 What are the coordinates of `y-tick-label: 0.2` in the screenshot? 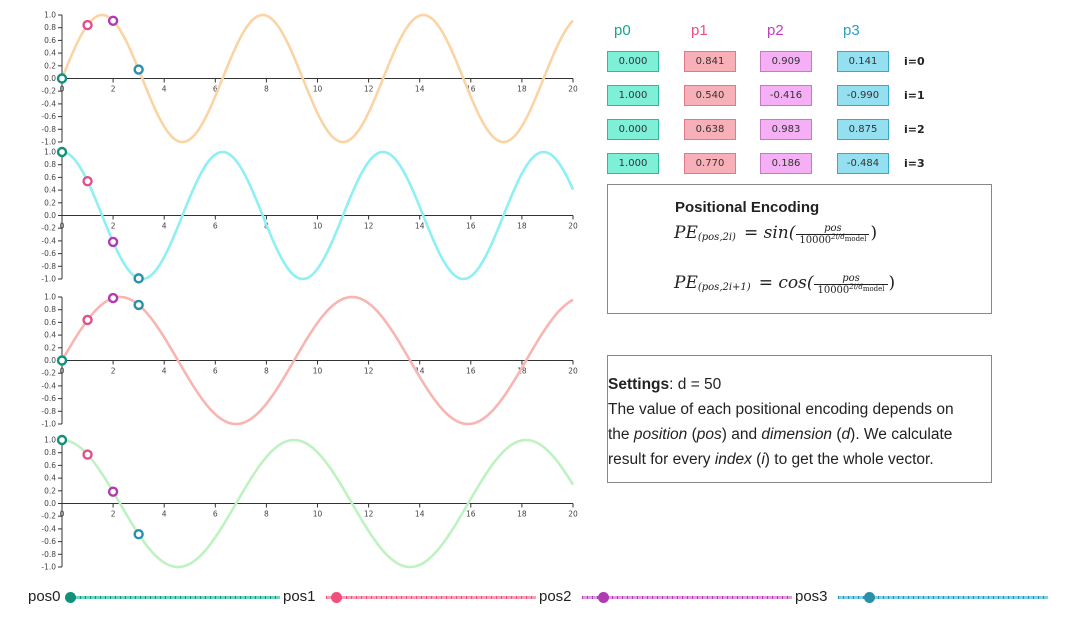 It's located at (50, 490).